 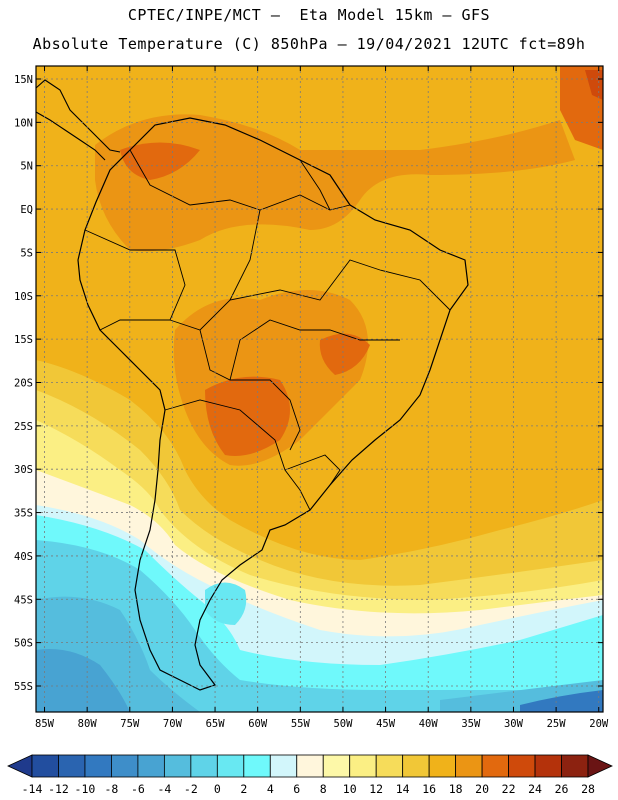 I want to click on lat-label: 10S, so click(x=23, y=297).